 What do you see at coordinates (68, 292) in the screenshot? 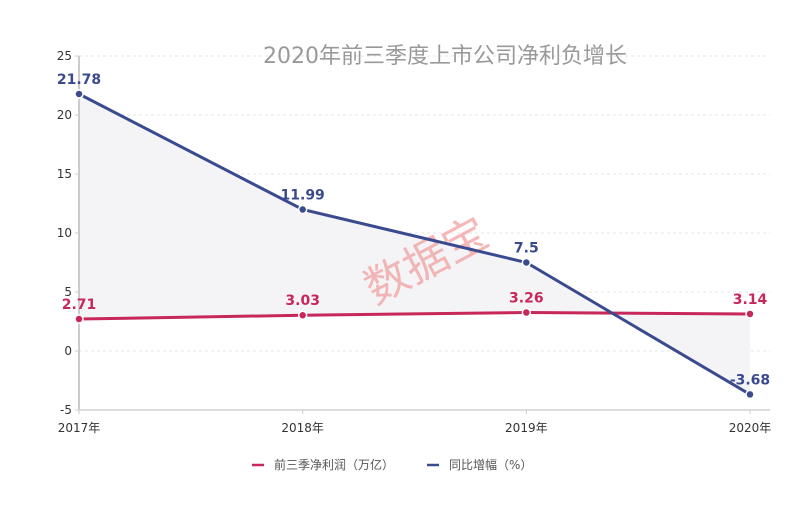
I see `y-tick-label: 5` at bounding box center [68, 292].